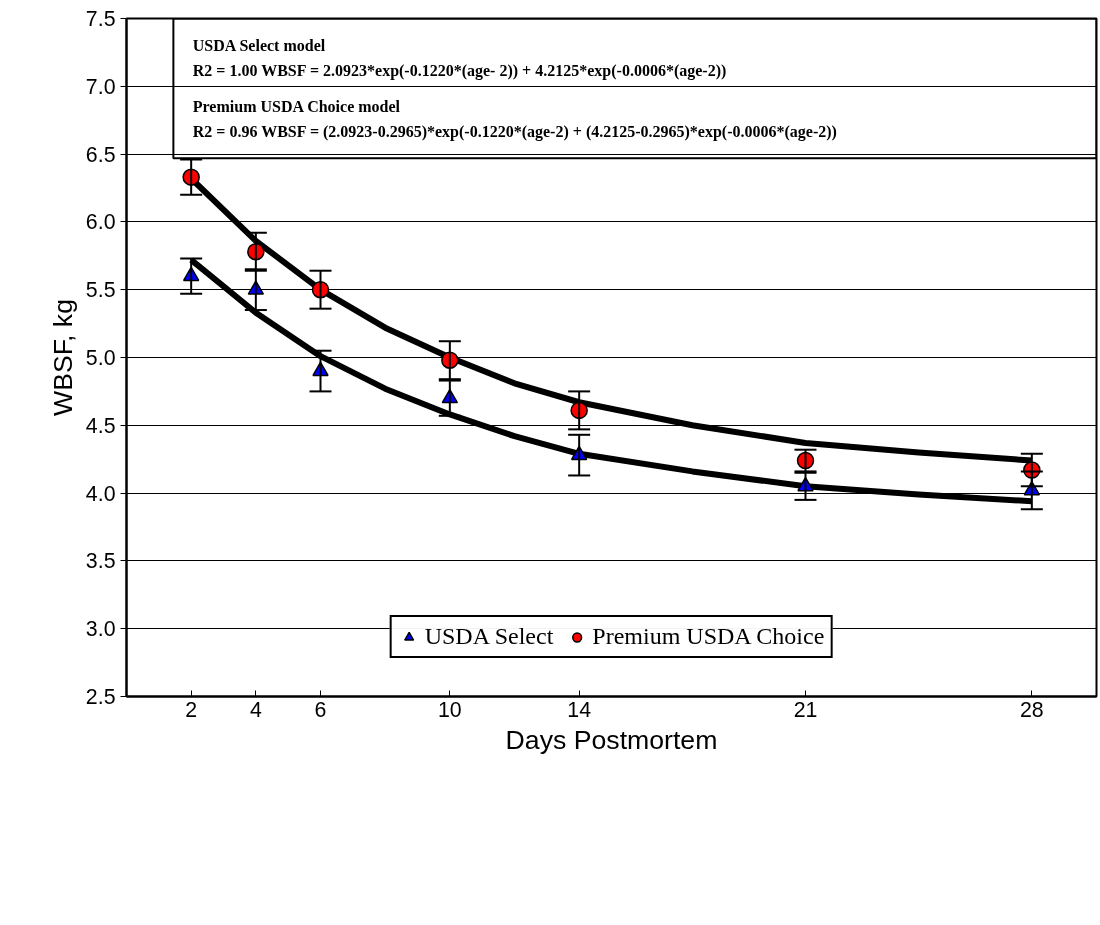 Image resolution: width=1100 pixels, height=925 pixels. I want to click on y-tick-label: 5.0, so click(100, 358).